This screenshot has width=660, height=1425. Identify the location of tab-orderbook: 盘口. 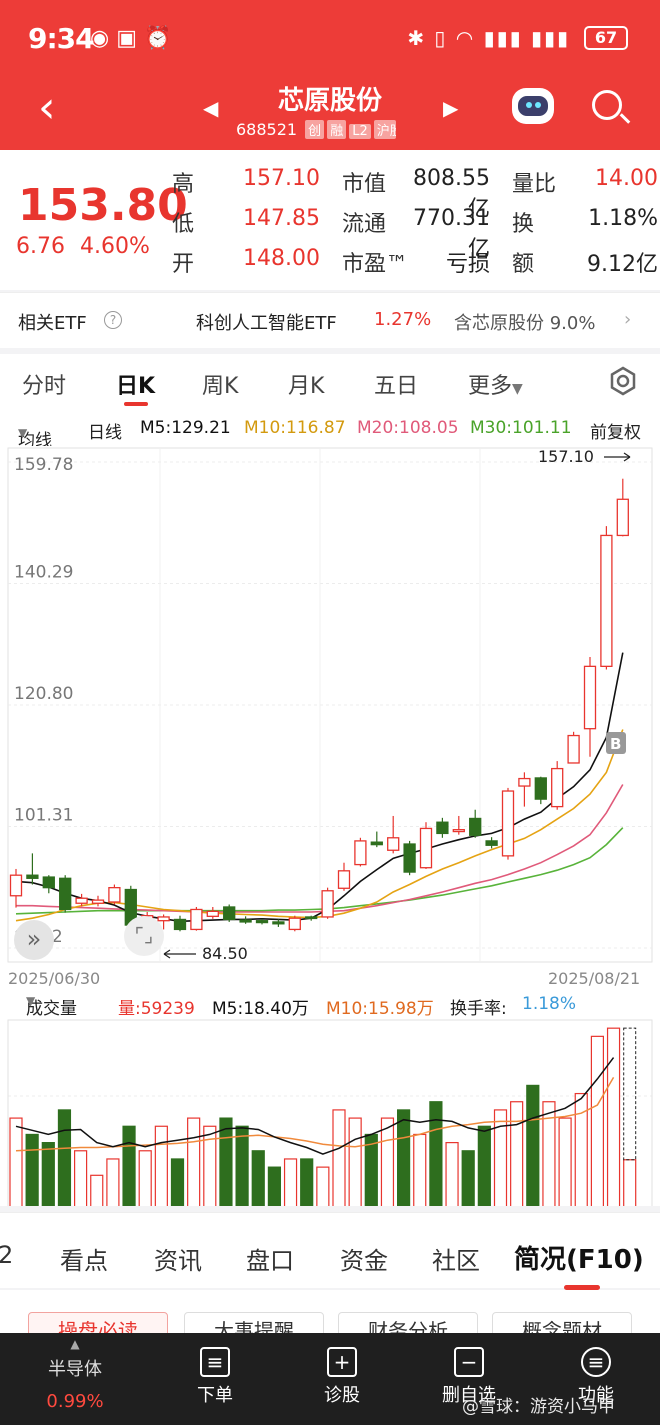
(270, 1261).